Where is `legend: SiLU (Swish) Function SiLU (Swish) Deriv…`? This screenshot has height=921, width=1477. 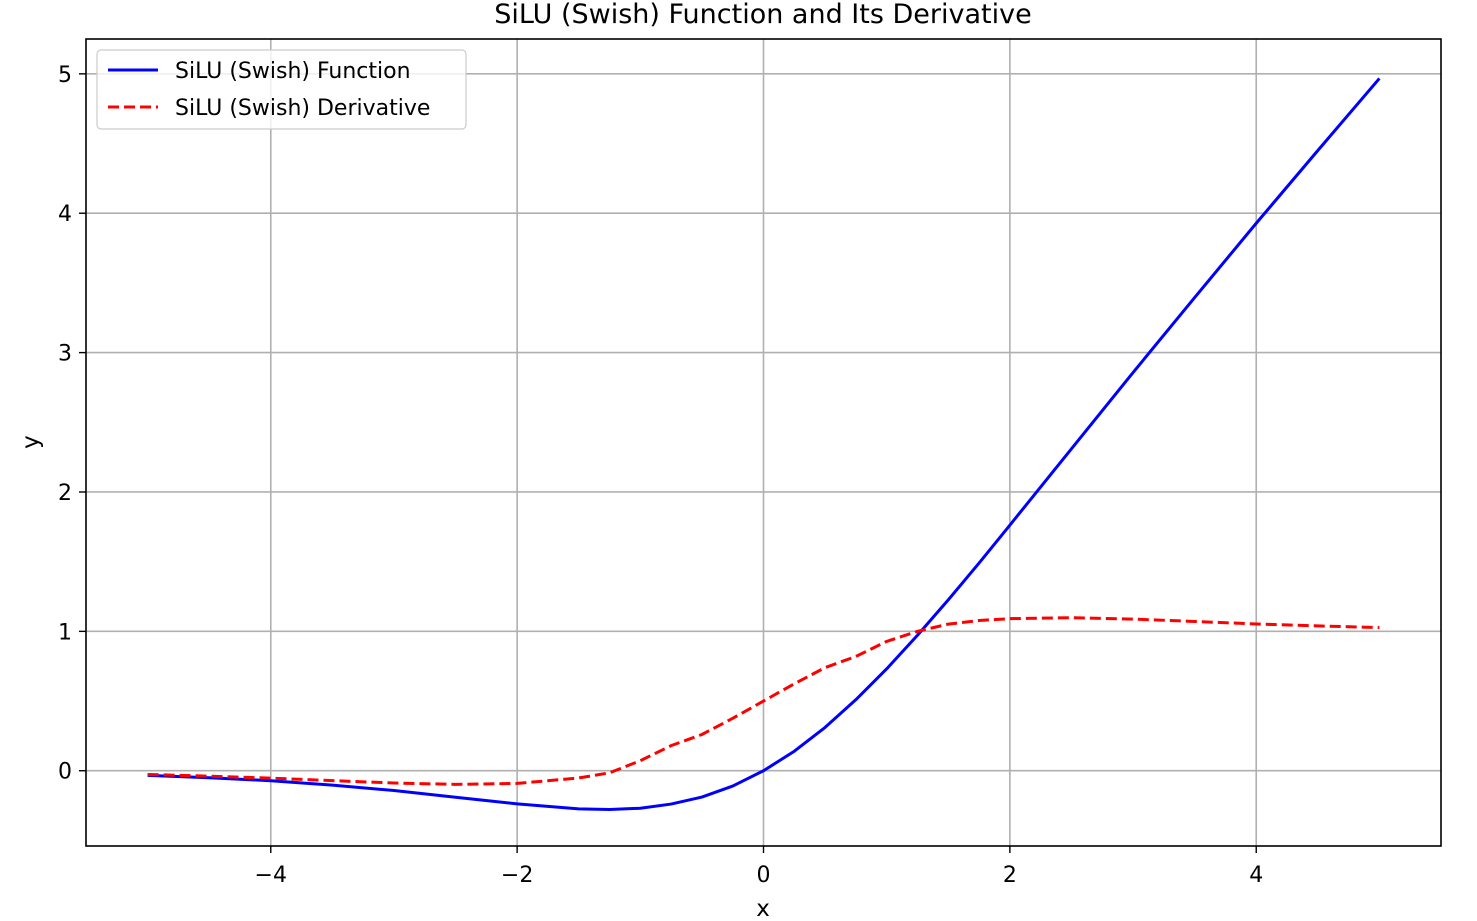 legend: SiLU (Swish) Function SiLU (Swish) Deriv… is located at coordinates (281, 89).